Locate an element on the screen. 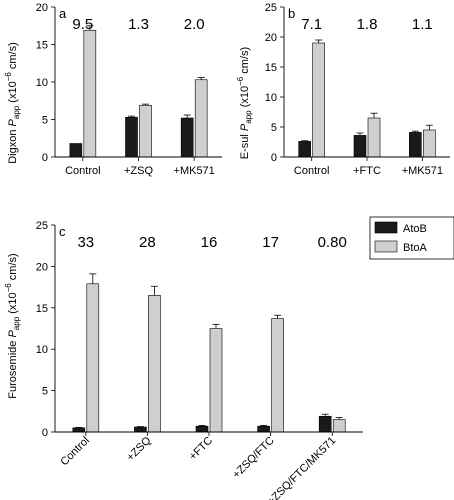  ratio-label: 7.1 is located at coordinates (311, 24).